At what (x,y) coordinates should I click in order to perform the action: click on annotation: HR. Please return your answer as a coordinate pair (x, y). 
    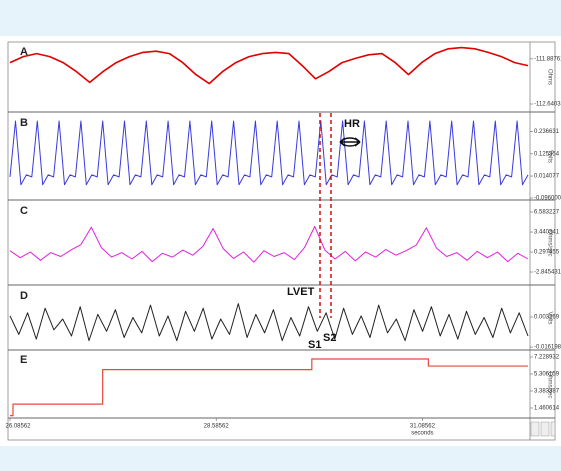
    Looking at the image, I should click on (352, 124).